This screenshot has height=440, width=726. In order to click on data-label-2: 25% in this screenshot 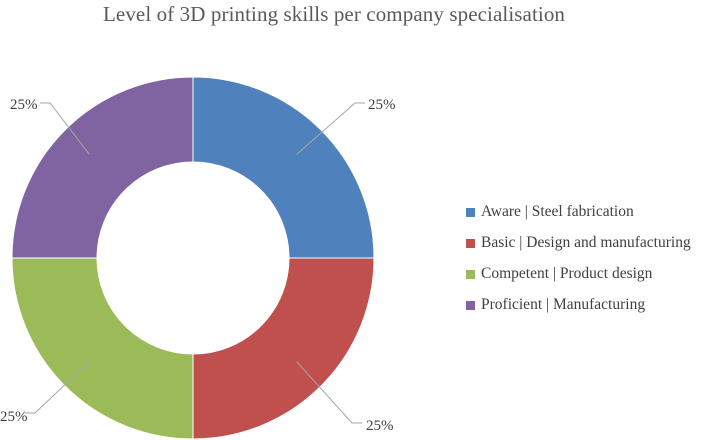, I will do `click(380, 426)`.